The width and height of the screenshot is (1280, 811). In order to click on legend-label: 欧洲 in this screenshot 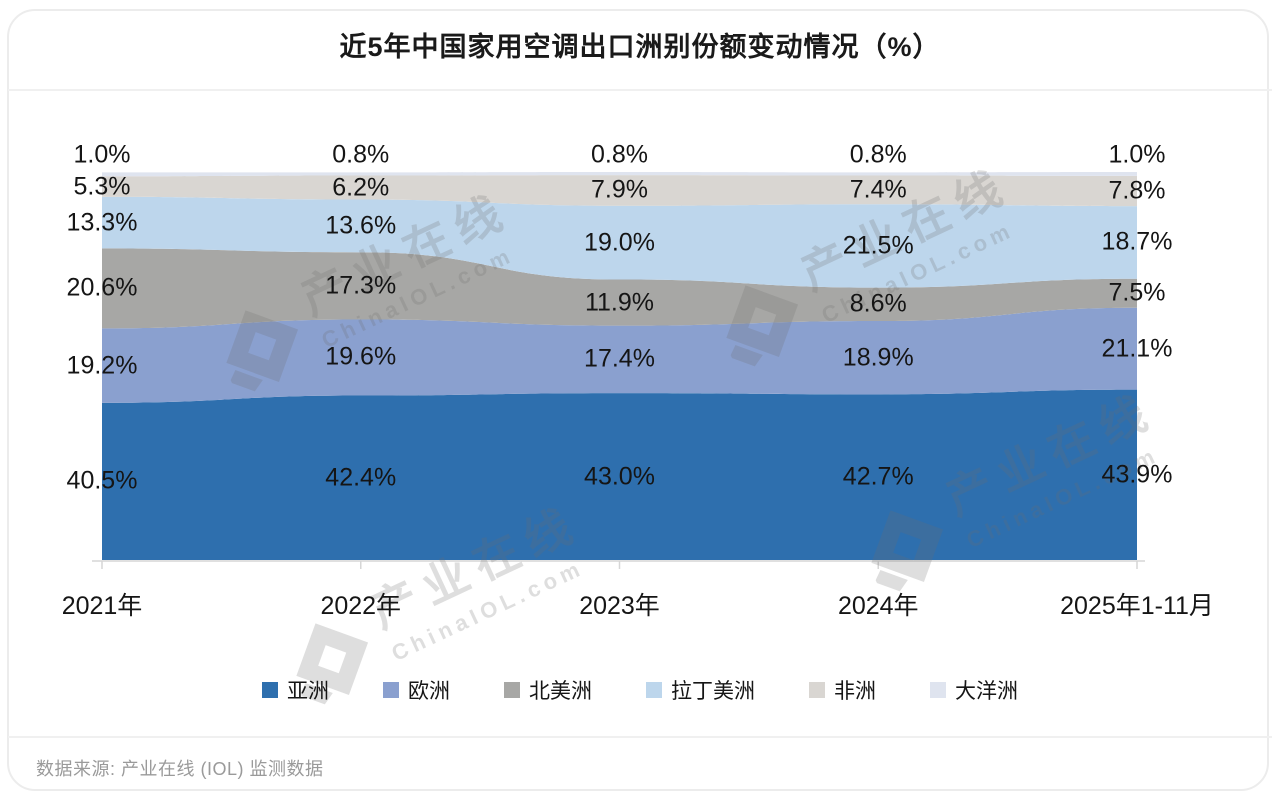, I will do `click(429, 691)`.